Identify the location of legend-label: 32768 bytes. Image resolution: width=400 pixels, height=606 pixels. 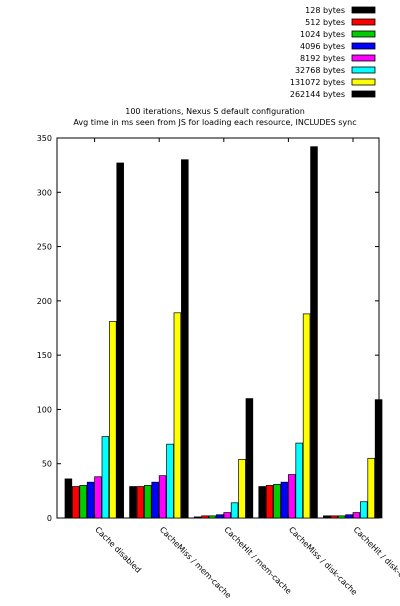
(320, 70).